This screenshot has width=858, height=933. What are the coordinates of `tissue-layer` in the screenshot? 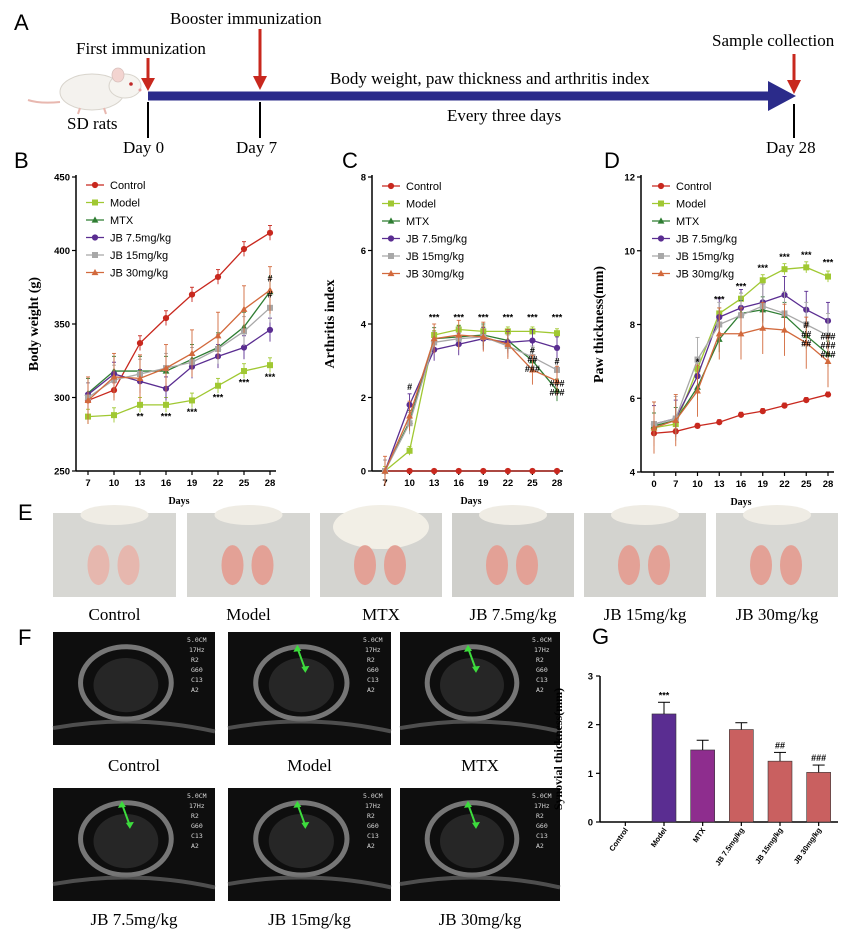 It's located at (480, 882).